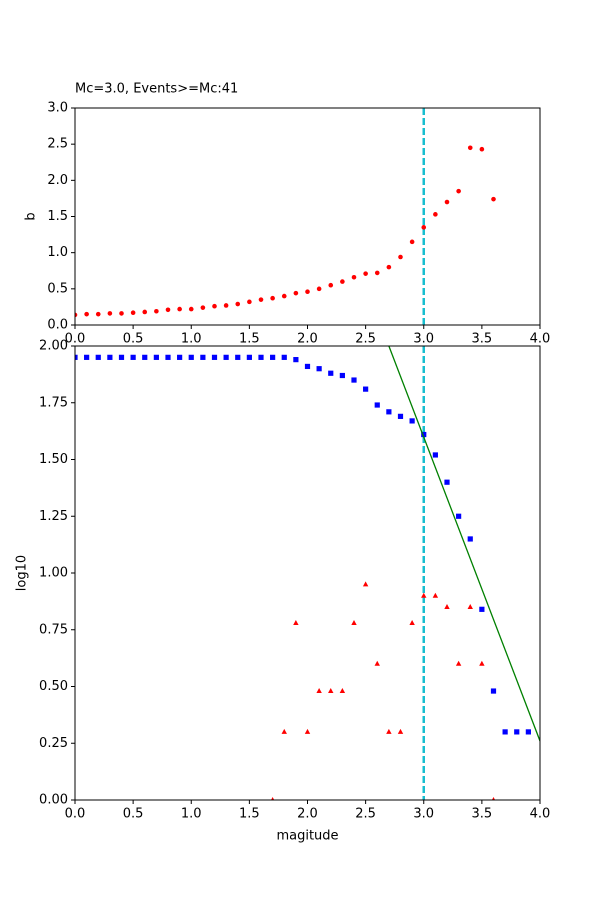  Describe the element at coordinates (57, 144) in the screenshot. I see `y-tick-label: 2.5` at that location.